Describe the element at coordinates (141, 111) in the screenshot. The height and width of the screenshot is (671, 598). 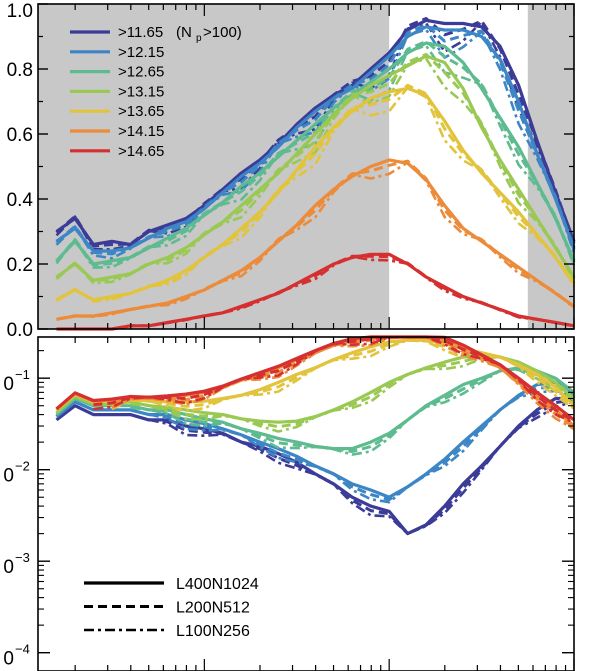
I see `legend-label: >13.65` at that location.